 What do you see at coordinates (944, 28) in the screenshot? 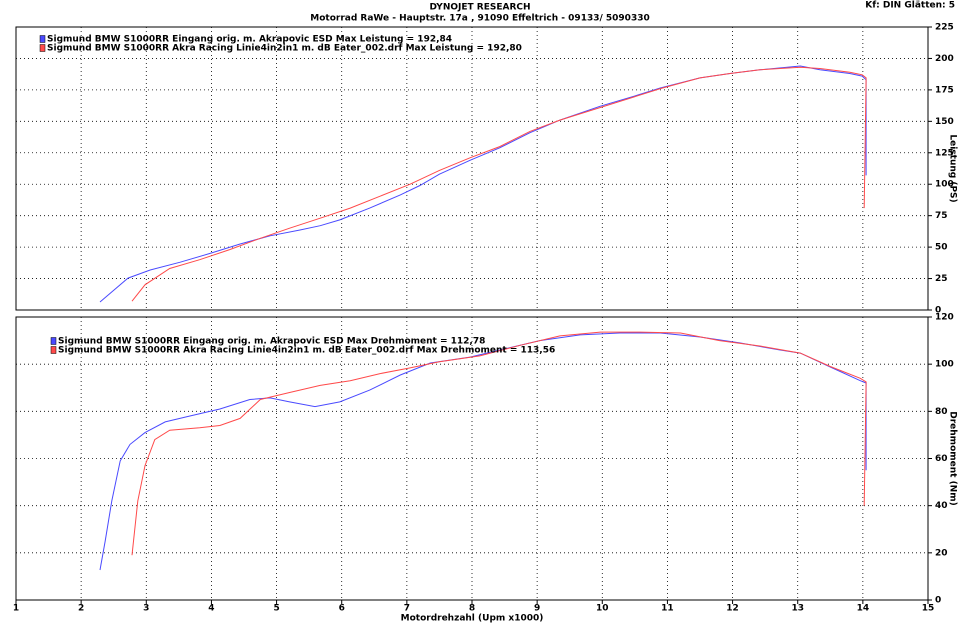
I see `y-tick-label: 225` at bounding box center [944, 28].